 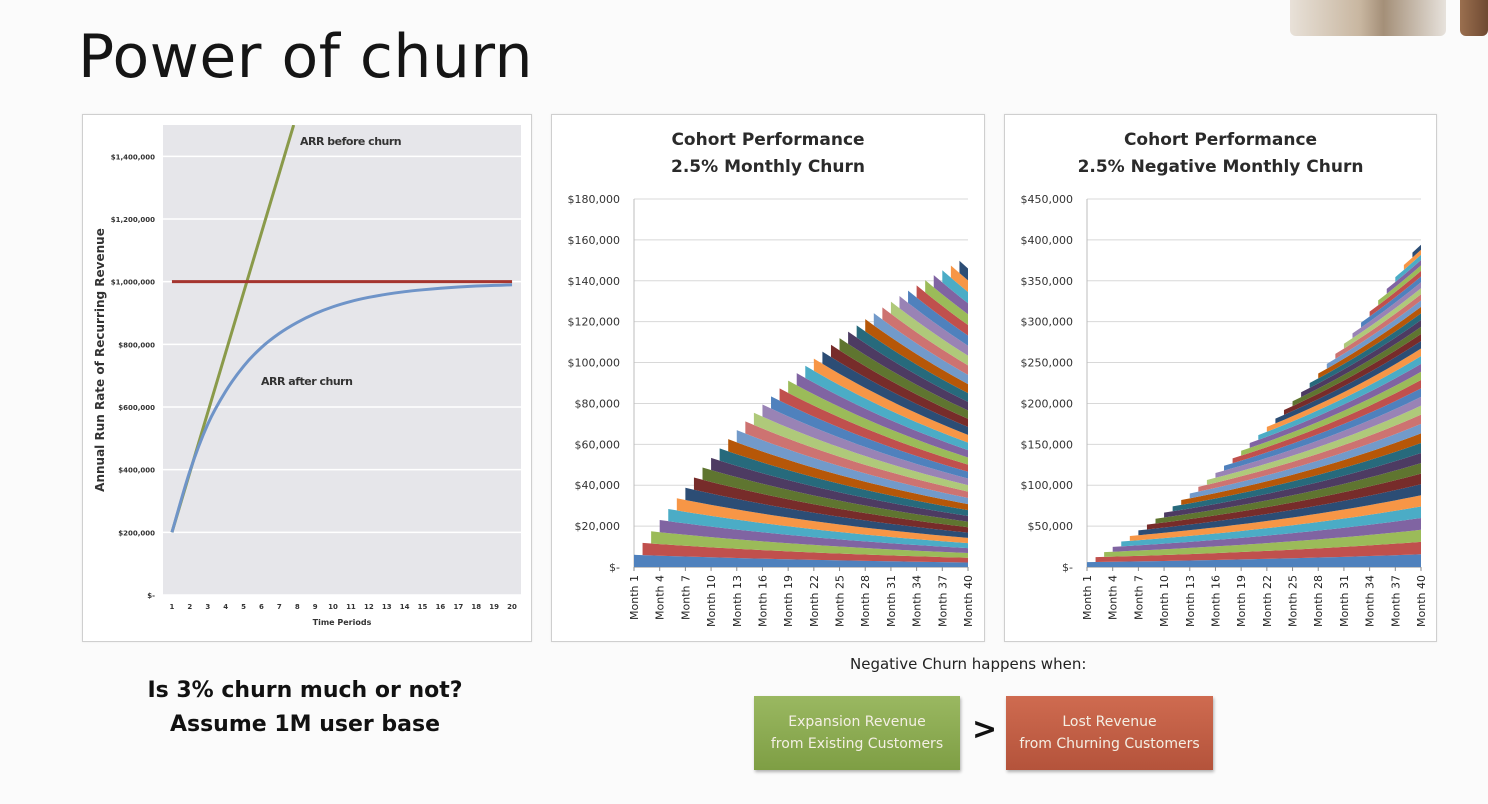 What do you see at coordinates (737, 601) in the screenshot?
I see `x-tick-label: Month 13` at bounding box center [737, 601].